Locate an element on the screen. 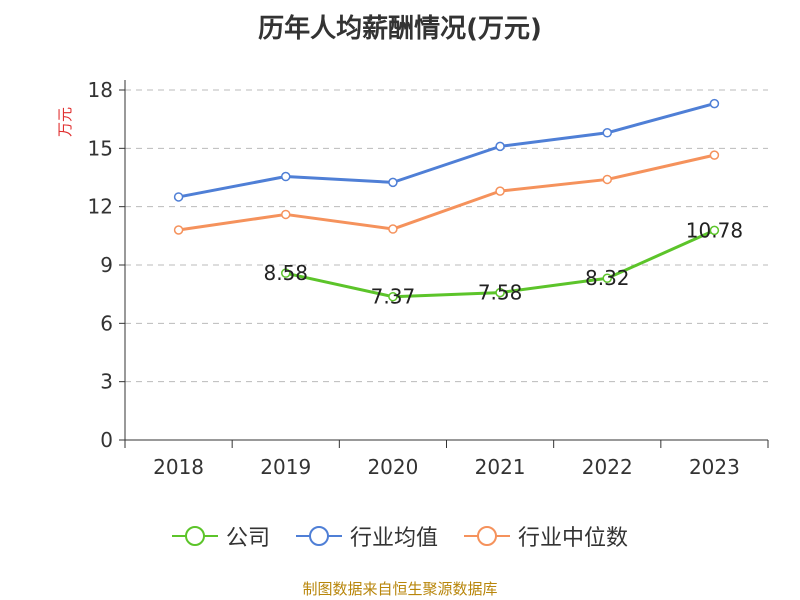  x-tick-label: 2022 is located at coordinates (607, 467).